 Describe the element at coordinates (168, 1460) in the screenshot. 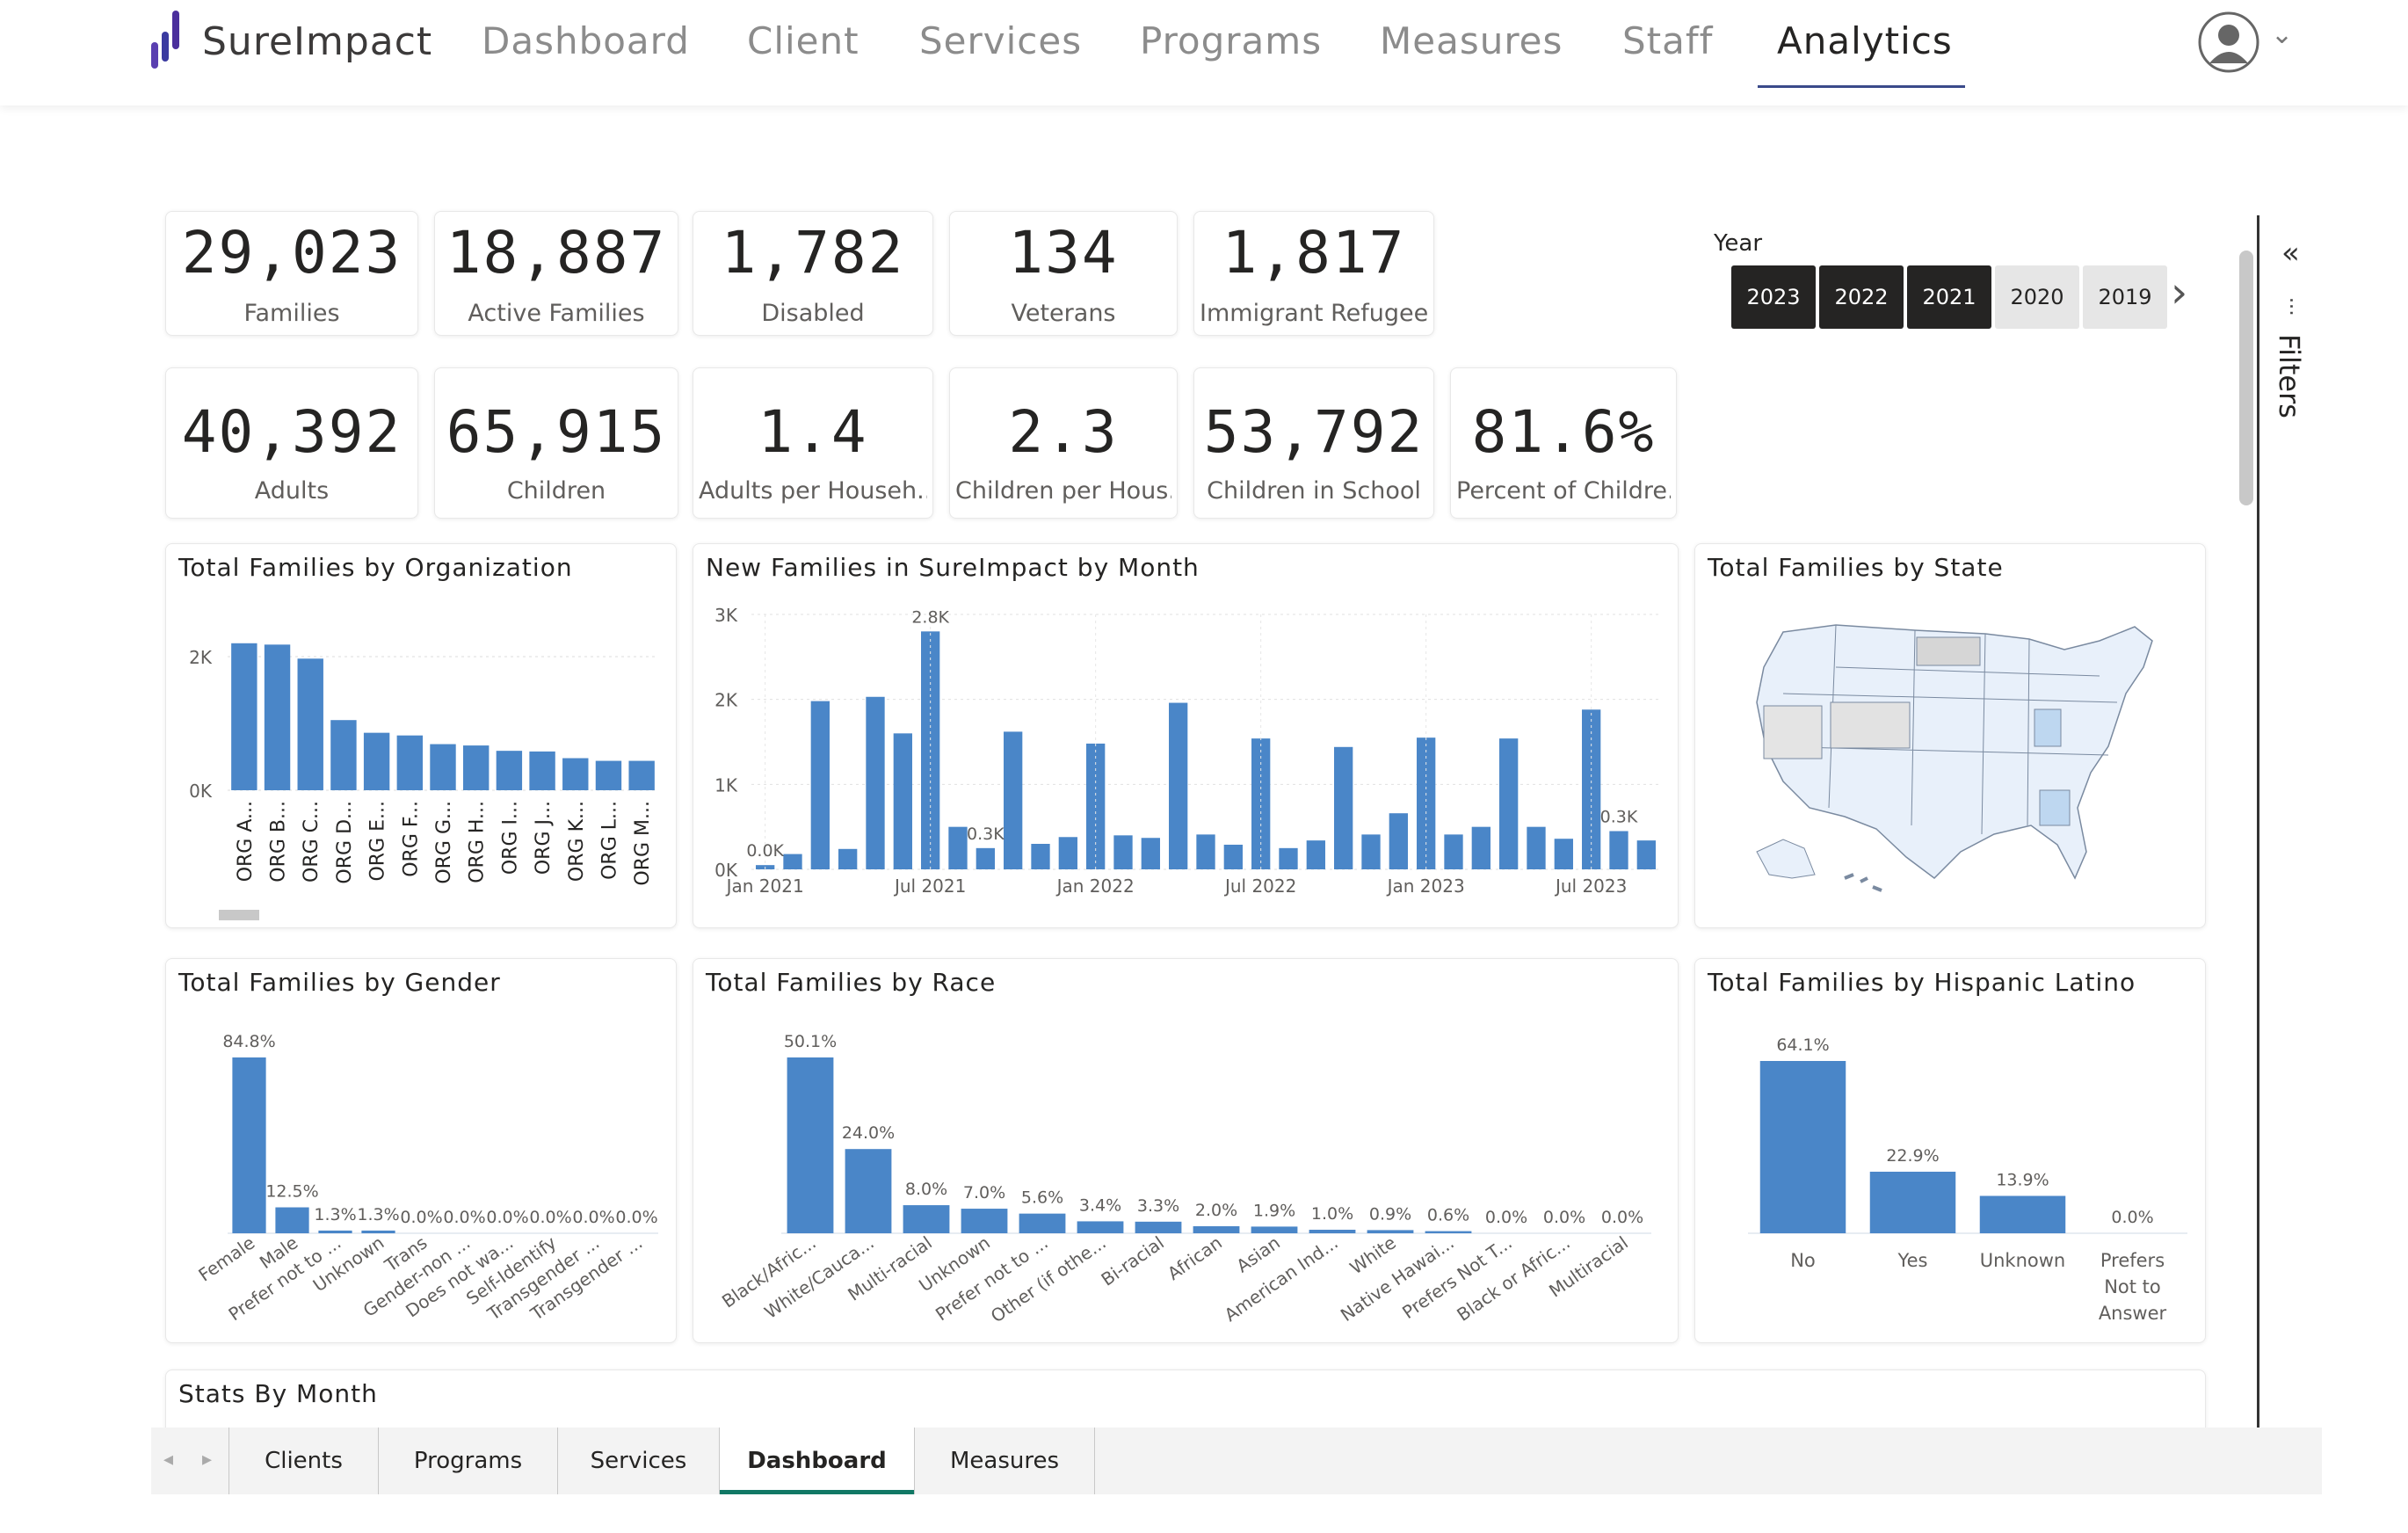

I see `tab-prev-icon: ◂` at that location.